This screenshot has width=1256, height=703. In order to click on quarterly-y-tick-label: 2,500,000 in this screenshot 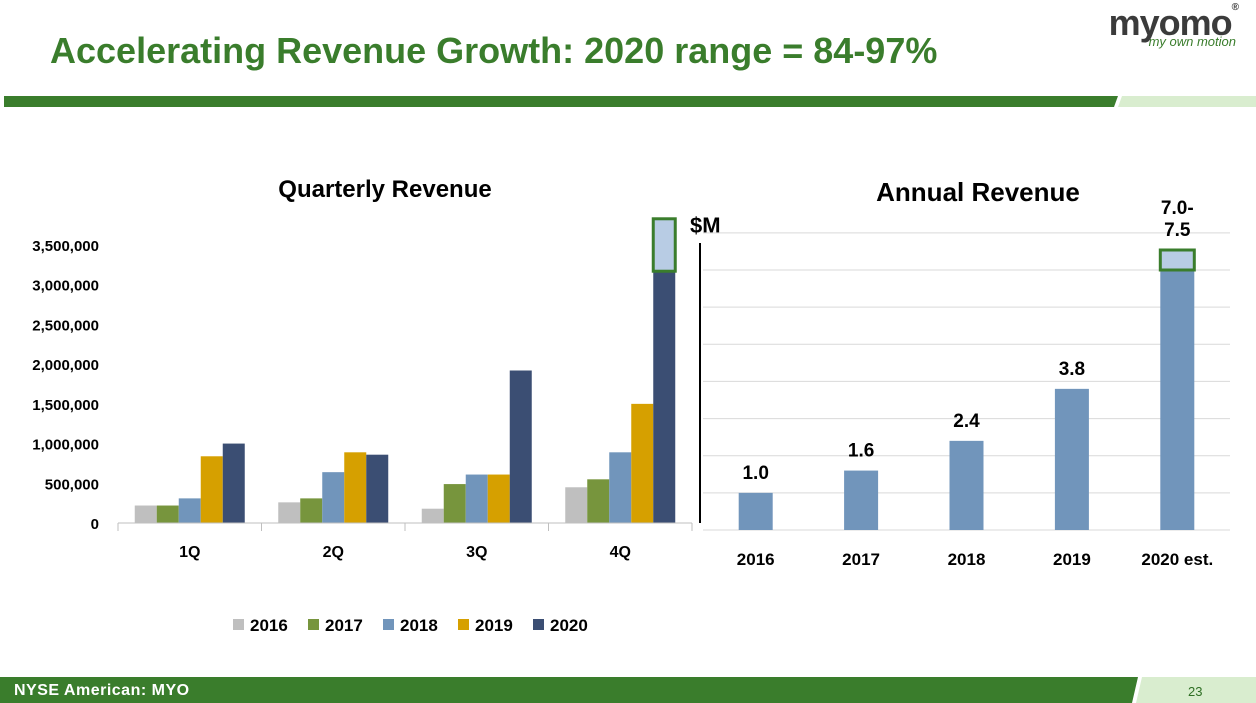, I will do `click(65, 325)`.